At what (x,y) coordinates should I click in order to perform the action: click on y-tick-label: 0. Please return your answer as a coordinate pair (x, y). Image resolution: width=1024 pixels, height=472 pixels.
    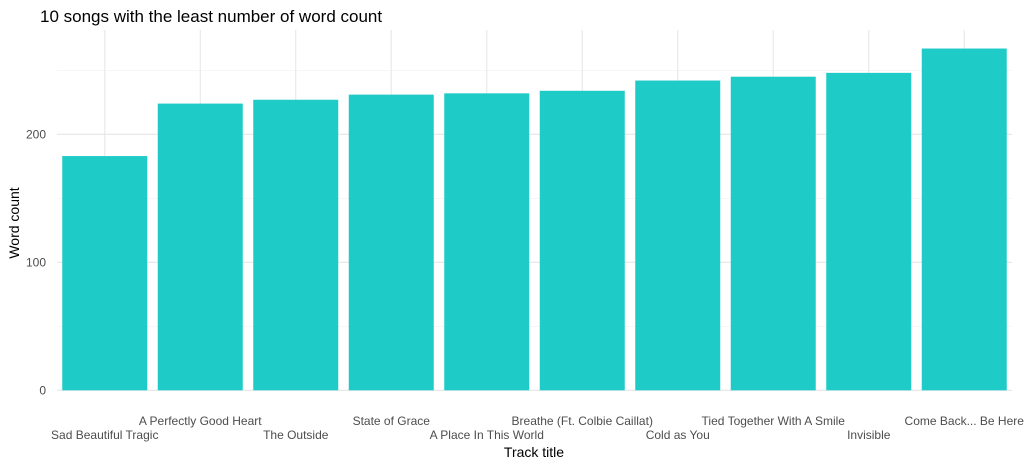
    Looking at the image, I should click on (42, 390).